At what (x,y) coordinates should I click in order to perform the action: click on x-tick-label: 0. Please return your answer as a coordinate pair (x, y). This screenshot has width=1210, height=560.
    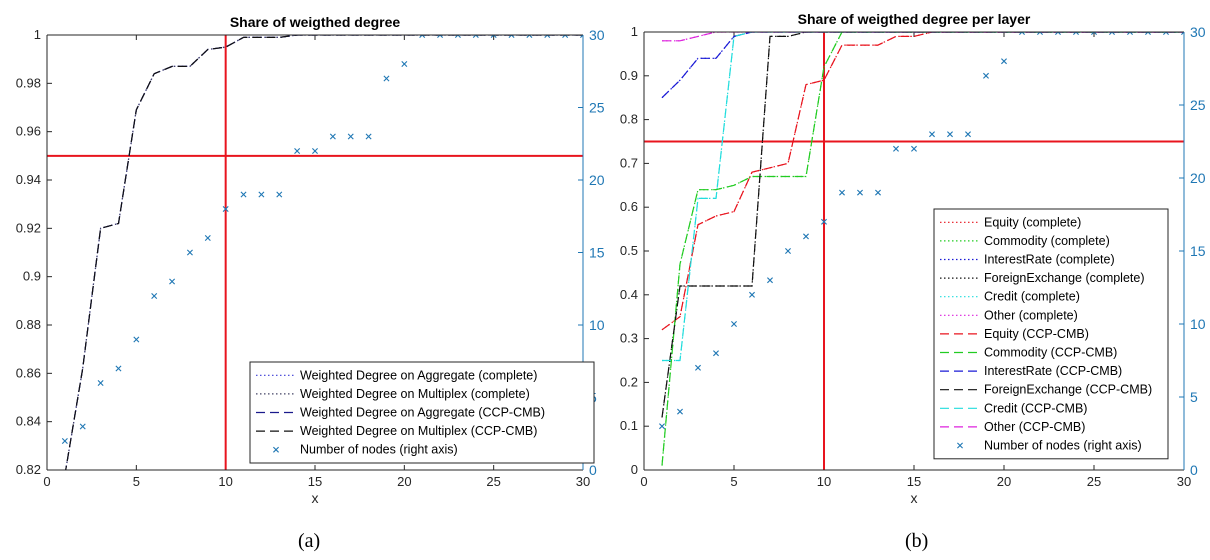
    Looking at the image, I should click on (643, 481).